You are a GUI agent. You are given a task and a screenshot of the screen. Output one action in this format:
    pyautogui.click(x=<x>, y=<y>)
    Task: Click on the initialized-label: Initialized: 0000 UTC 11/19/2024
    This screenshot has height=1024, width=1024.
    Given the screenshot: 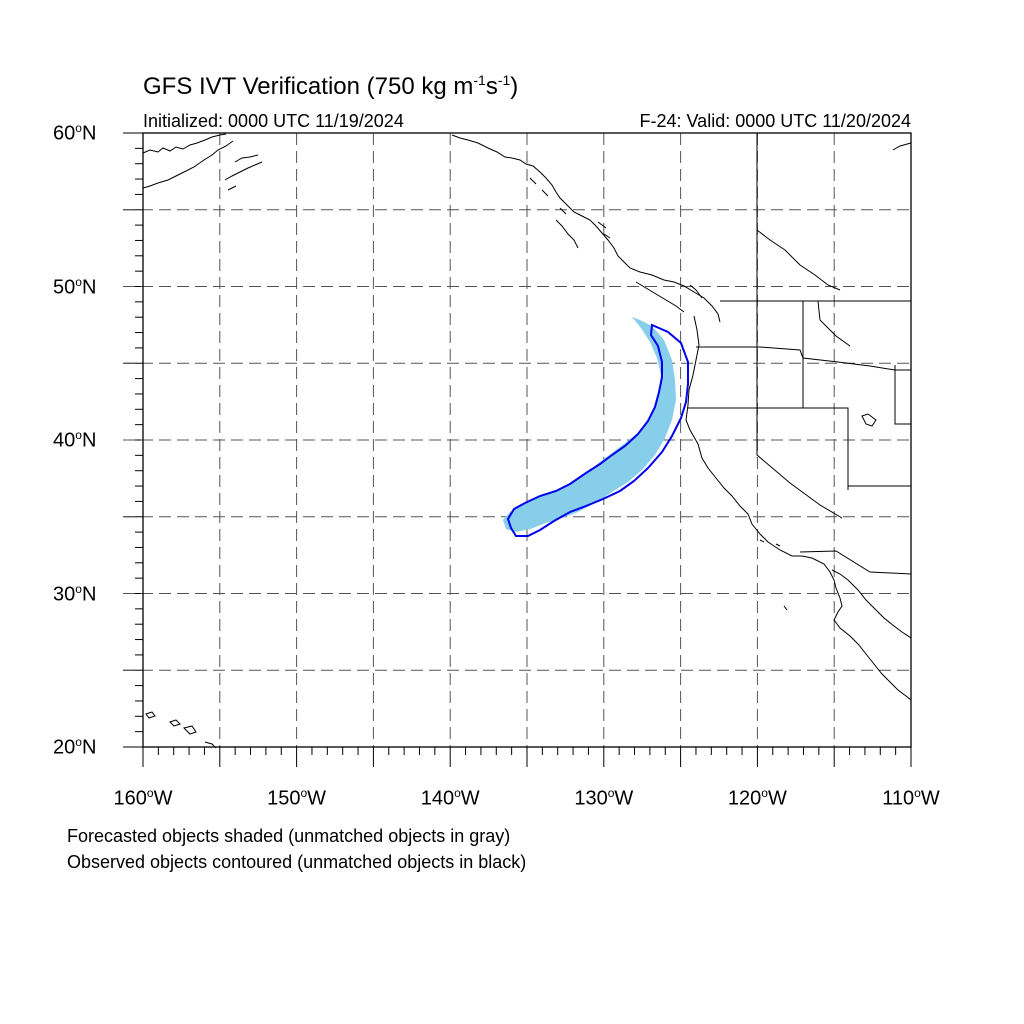 What is the action you would take?
    pyautogui.click(x=273, y=121)
    